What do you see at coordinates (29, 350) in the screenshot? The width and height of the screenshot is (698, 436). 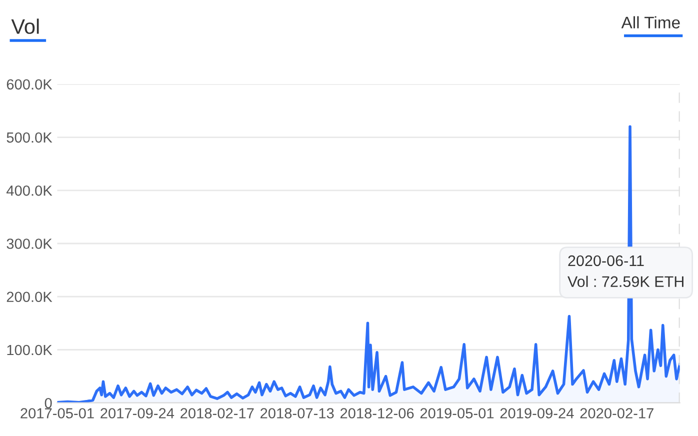 I see `y-tick-label: 100.0K` at bounding box center [29, 350].